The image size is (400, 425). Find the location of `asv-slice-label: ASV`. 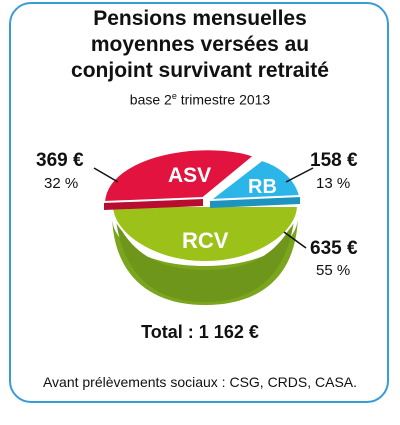

asv-slice-label: ASV is located at coordinates (189, 175).